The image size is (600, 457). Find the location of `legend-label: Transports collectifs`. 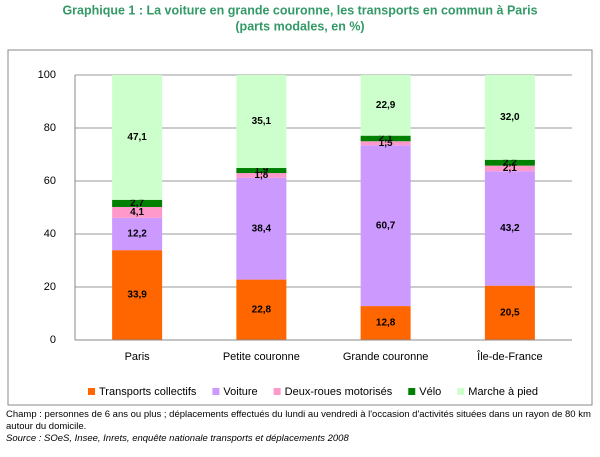

legend-label: Transports collectifs is located at coordinates (148, 392).